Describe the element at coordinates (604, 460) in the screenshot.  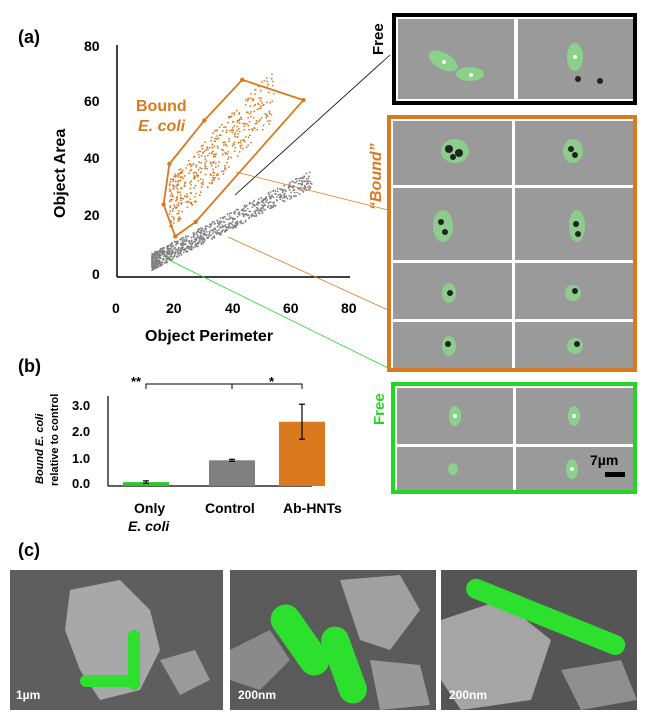
I see `scale-label-7um: 7µm` at that location.